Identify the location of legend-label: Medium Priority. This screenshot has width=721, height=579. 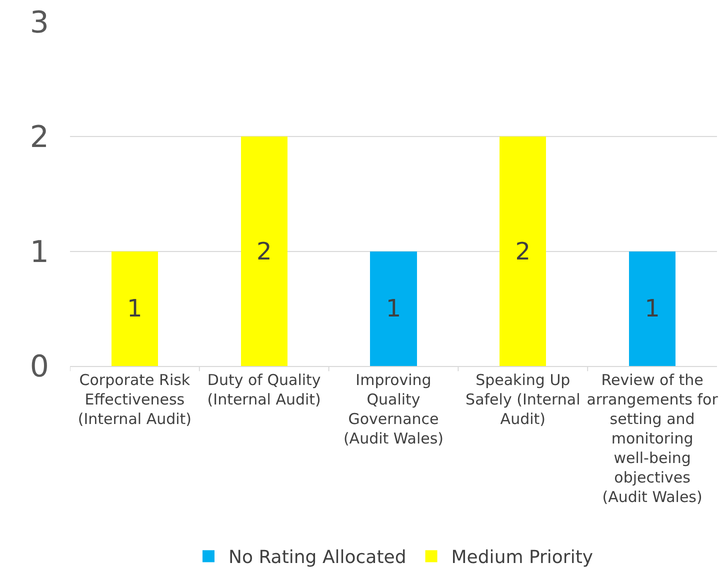
(522, 557).